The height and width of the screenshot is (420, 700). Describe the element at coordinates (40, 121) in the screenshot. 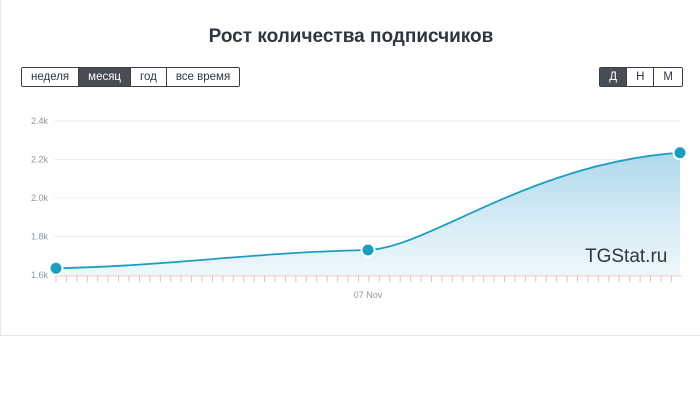

I see `y-tick-label: 2.4k` at that location.